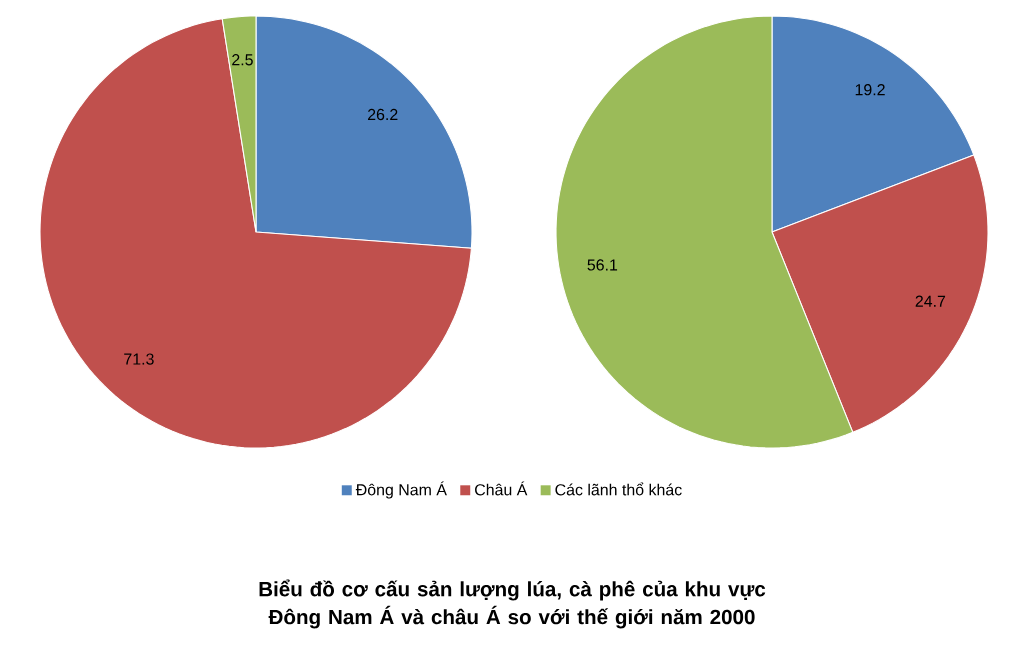 The image size is (1024, 659). What do you see at coordinates (242, 60) in the screenshot?
I see `data-label: 2.5` at bounding box center [242, 60].